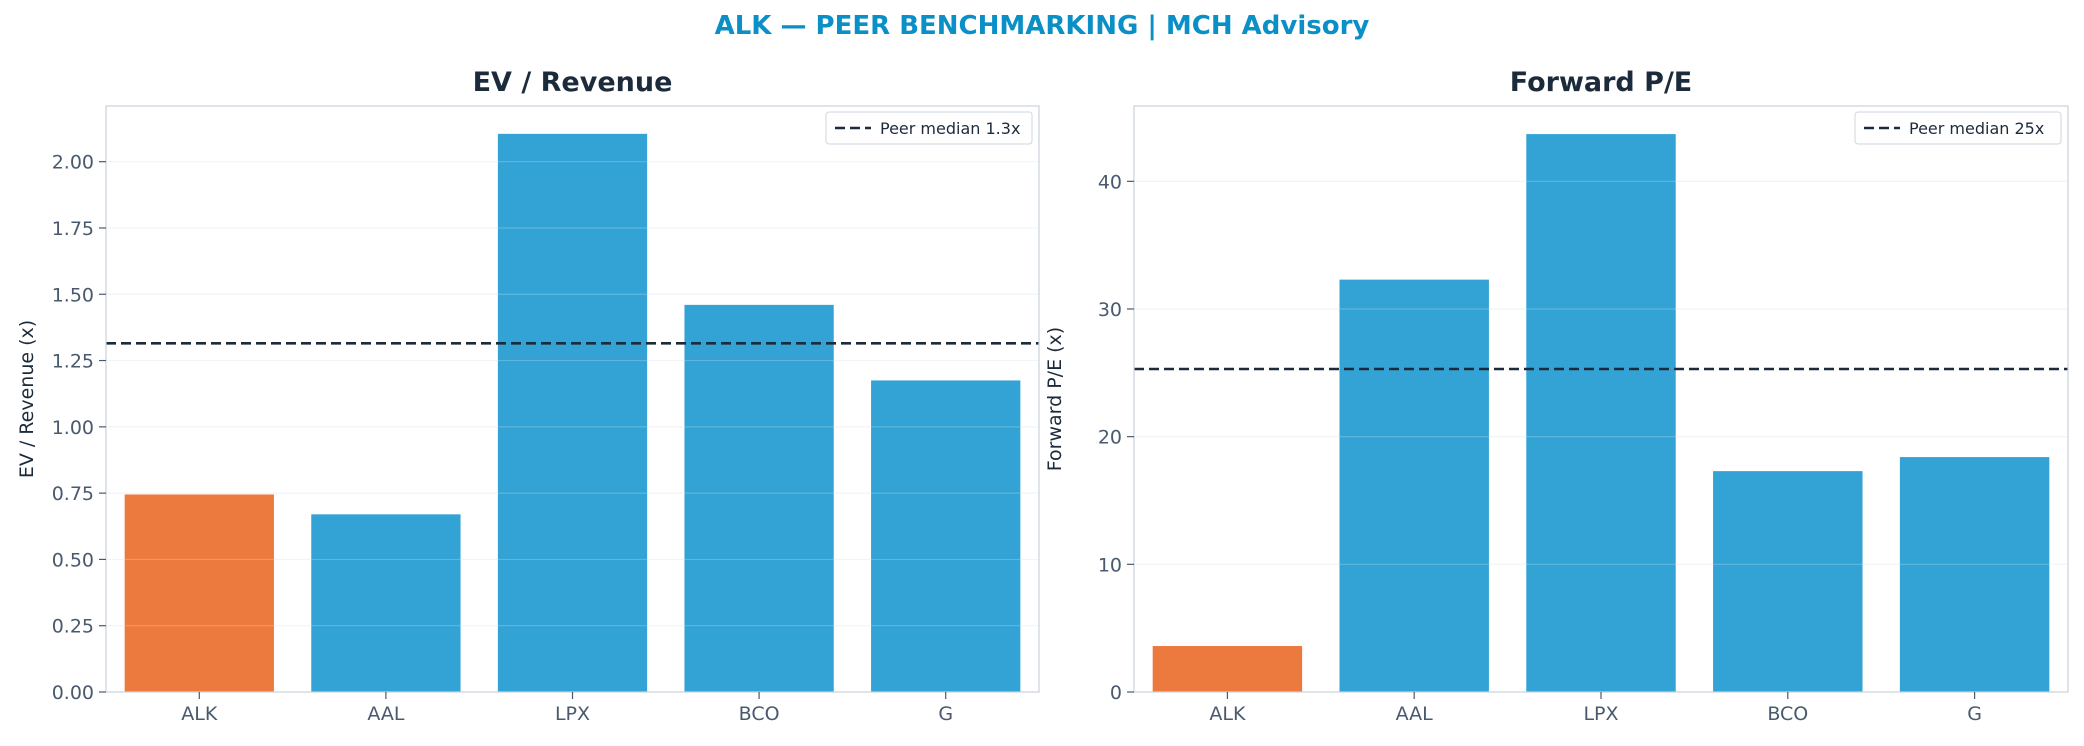 Image resolution: width=2084 pixels, height=746 pixels. I want to click on y-tick-label: 1.50, so click(73, 295).